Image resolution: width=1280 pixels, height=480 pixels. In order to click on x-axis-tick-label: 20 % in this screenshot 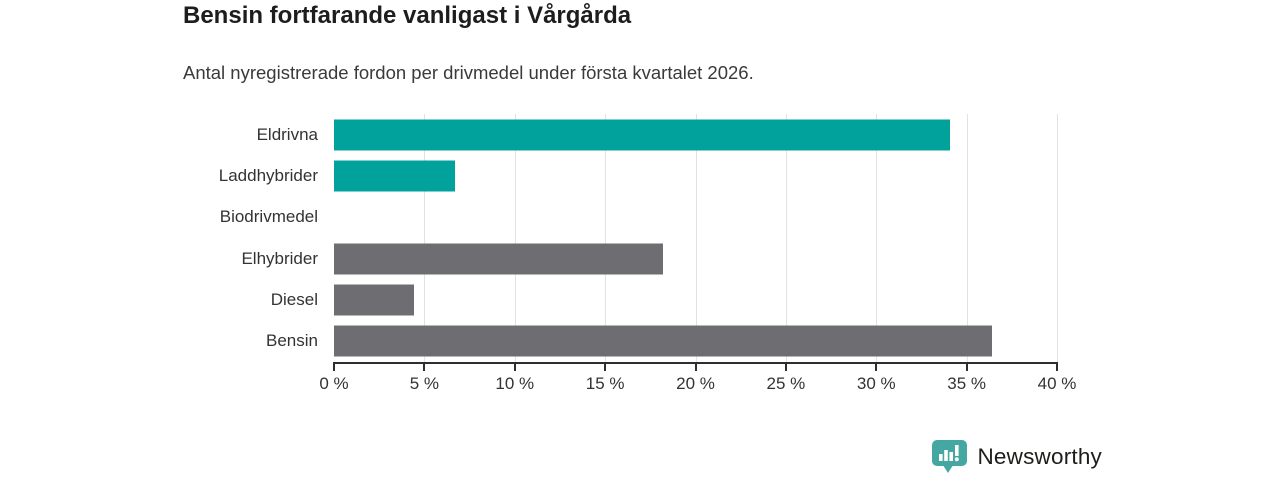, I will do `click(695, 383)`.